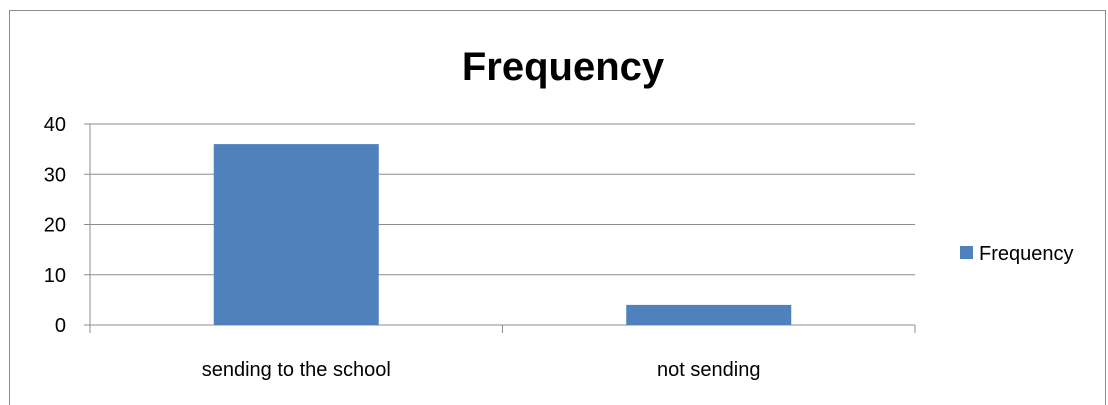  Describe the element at coordinates (708, 370) in the screenshot. I see `x-category-label: not sending` at that location.